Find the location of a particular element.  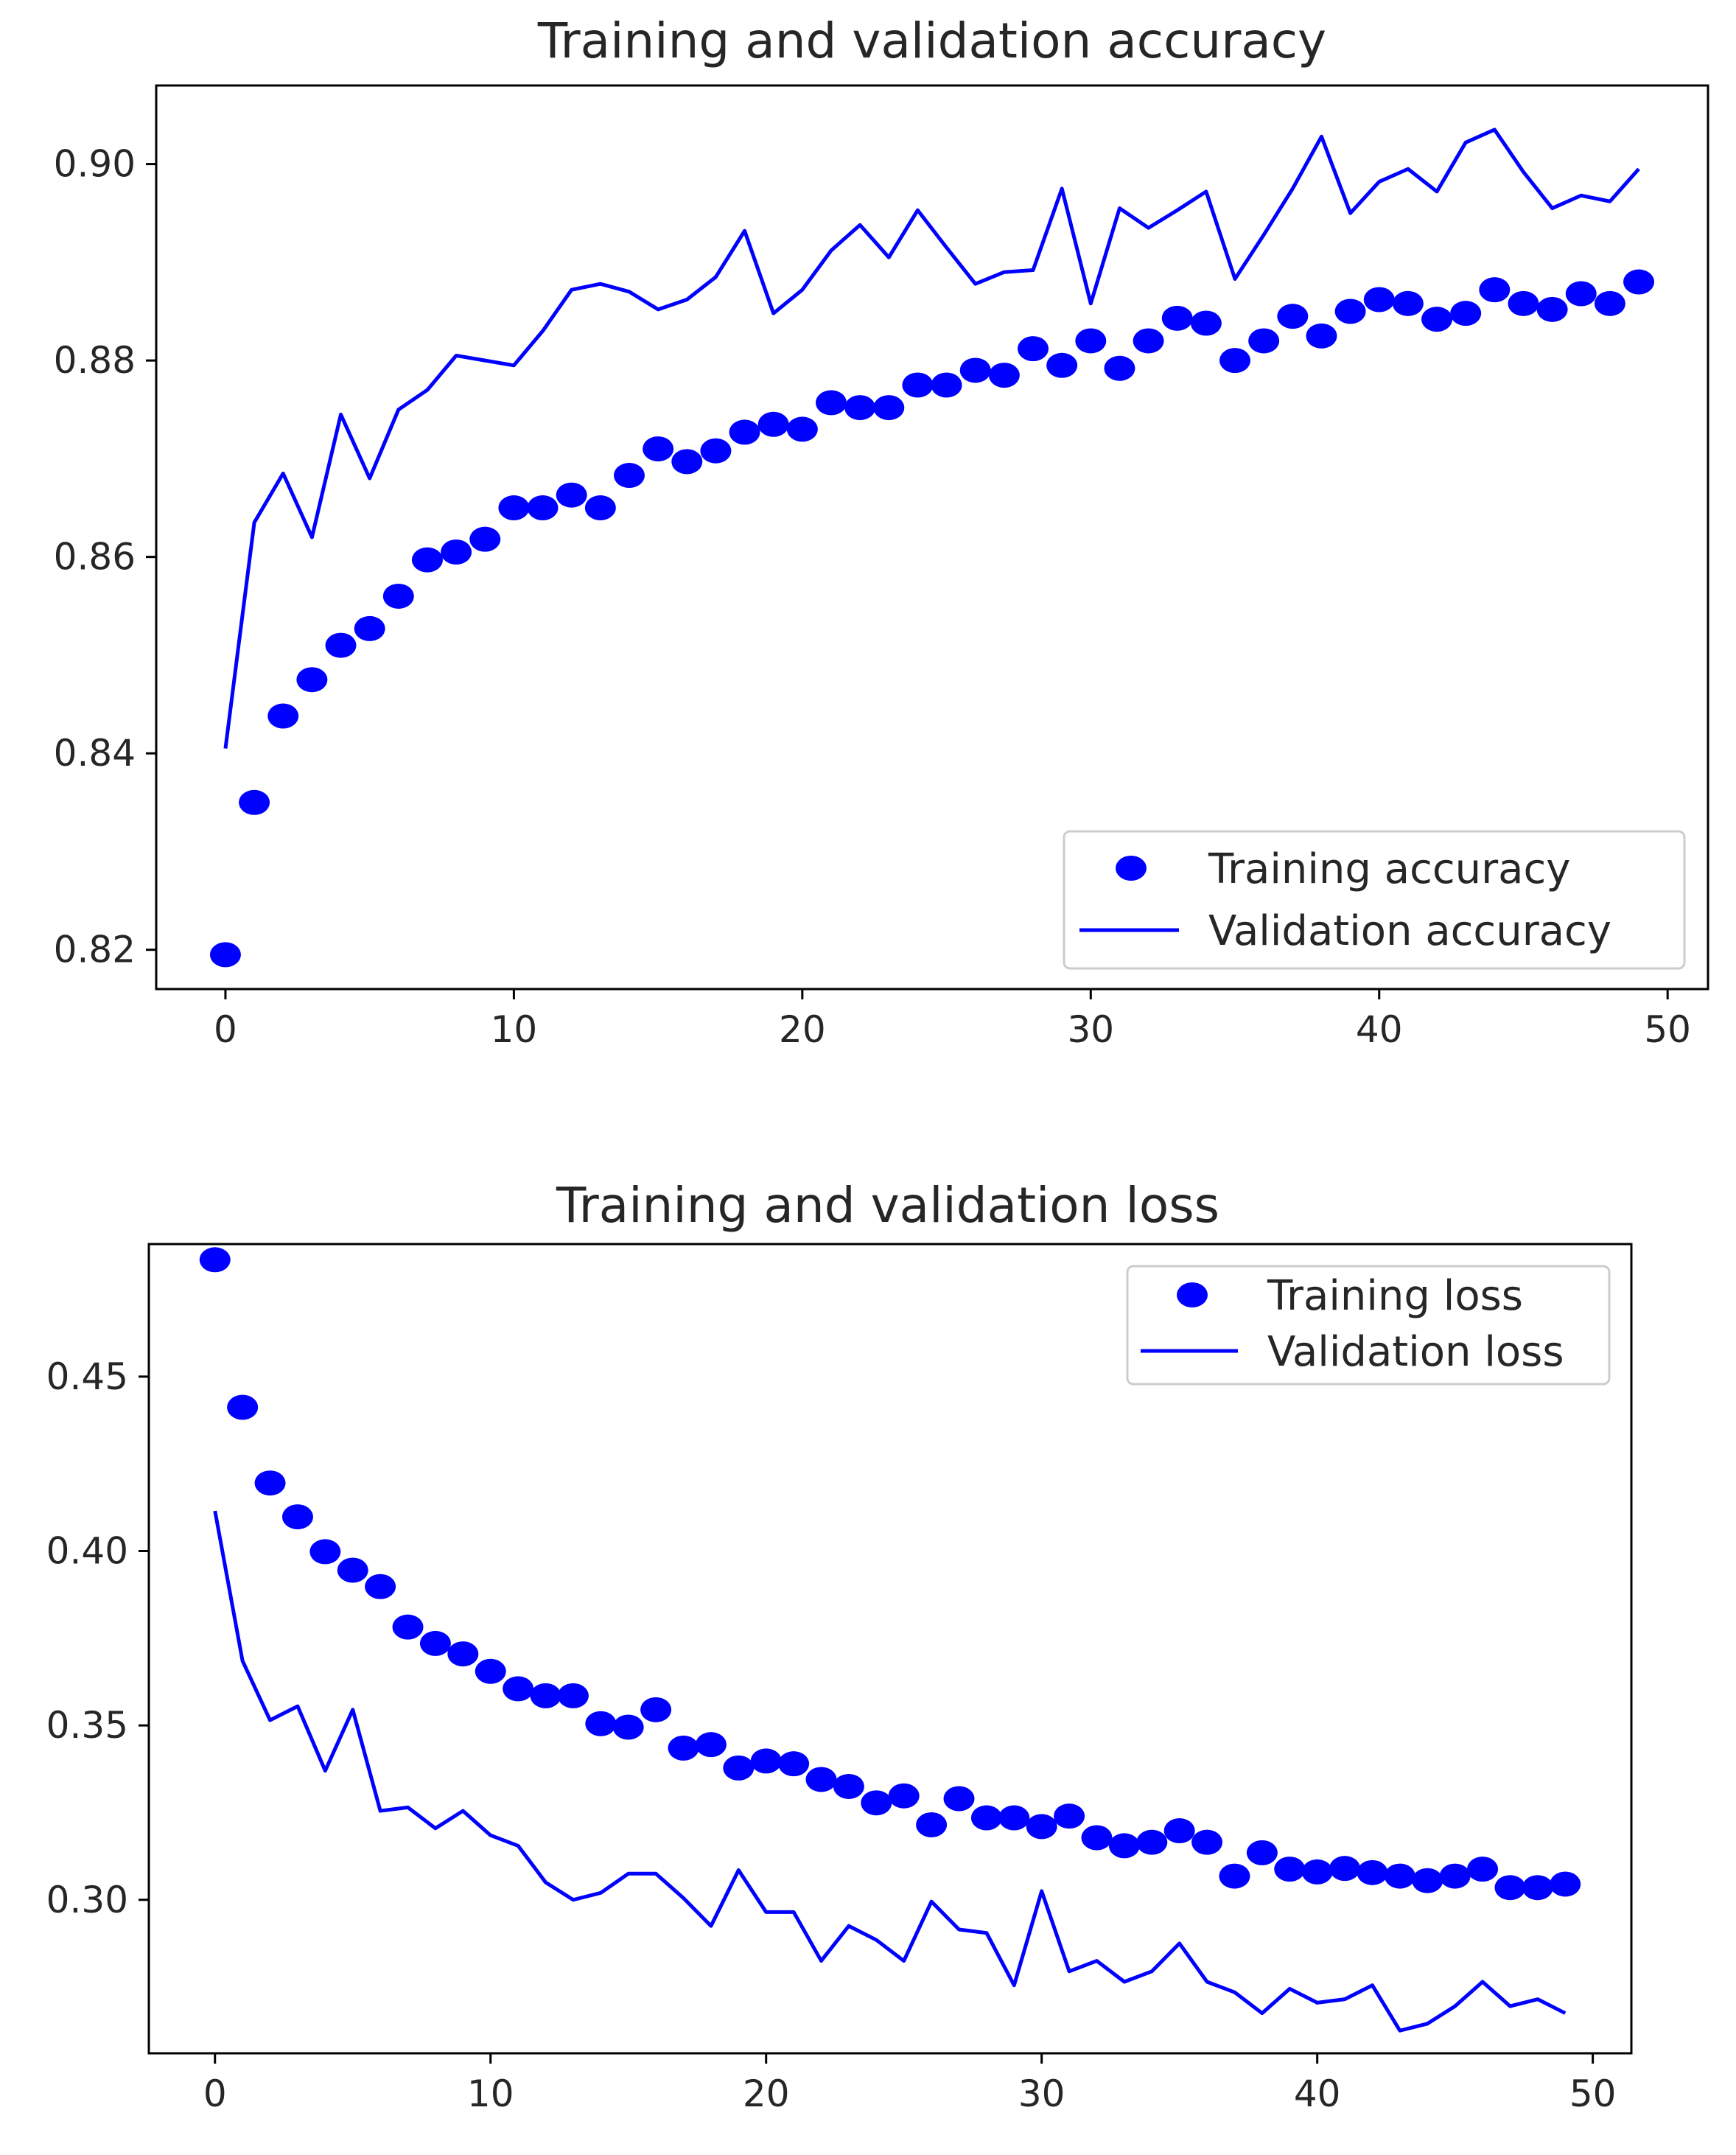

loss-y-tick-label: 0.30 is located at coordinates (87, 1900).